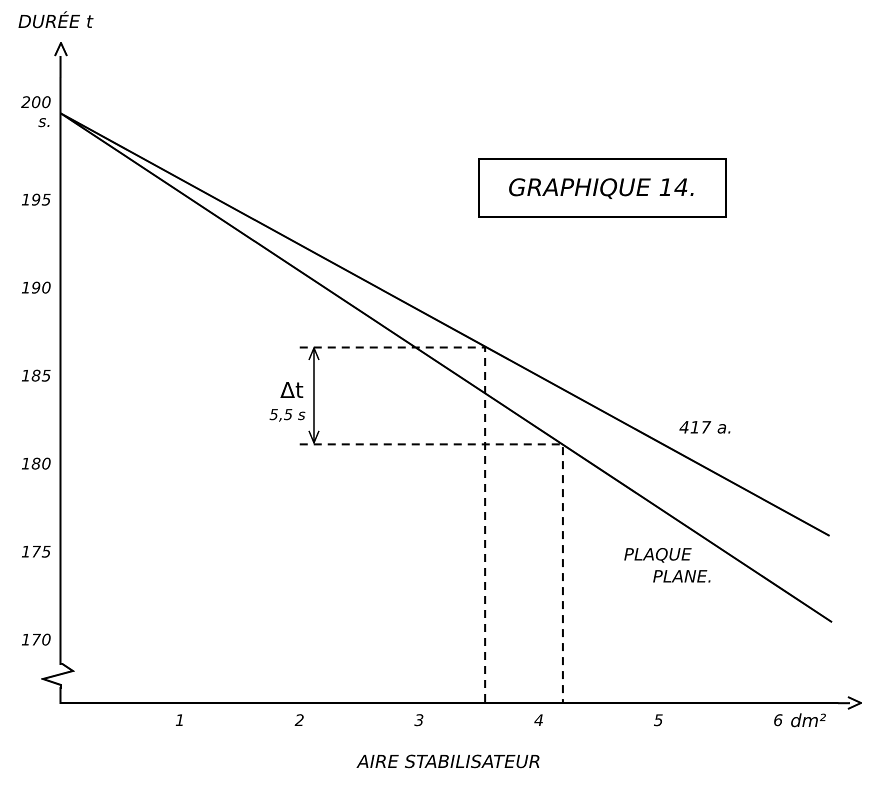  Describe the element at coordinates (36, 464) in the screenshot. I see `y-tick-label: 180` at that location.